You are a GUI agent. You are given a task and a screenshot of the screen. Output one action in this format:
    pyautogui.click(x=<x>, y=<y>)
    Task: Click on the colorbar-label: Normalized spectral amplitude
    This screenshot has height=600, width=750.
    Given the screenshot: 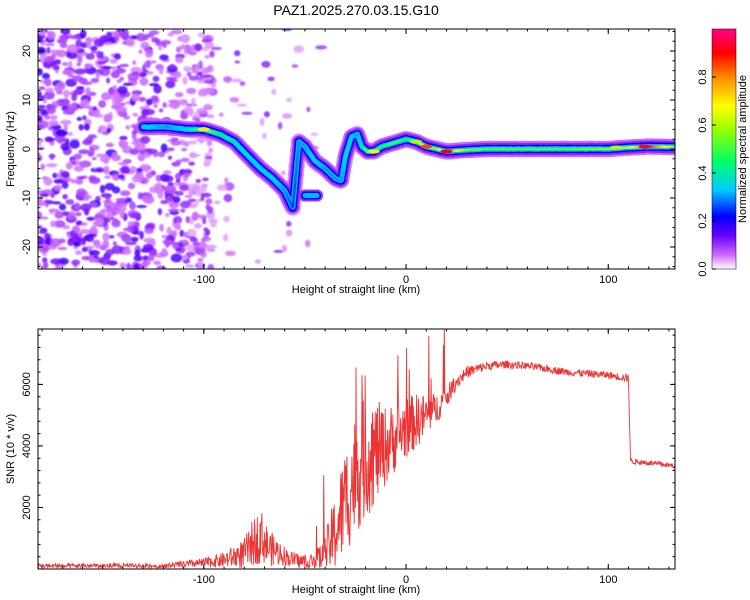 What is the action you would take?
    pyautogui.click(x=743, y=149)
    